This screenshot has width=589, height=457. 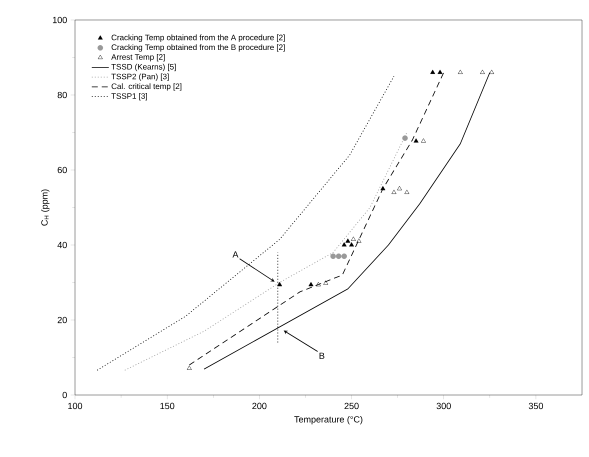 I want to click on x-tick-label: 250, so click(x=351, y=406).